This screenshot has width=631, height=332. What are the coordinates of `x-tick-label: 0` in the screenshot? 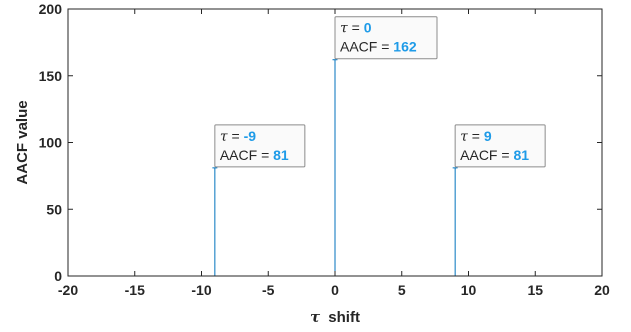 It's located at (335, 290).